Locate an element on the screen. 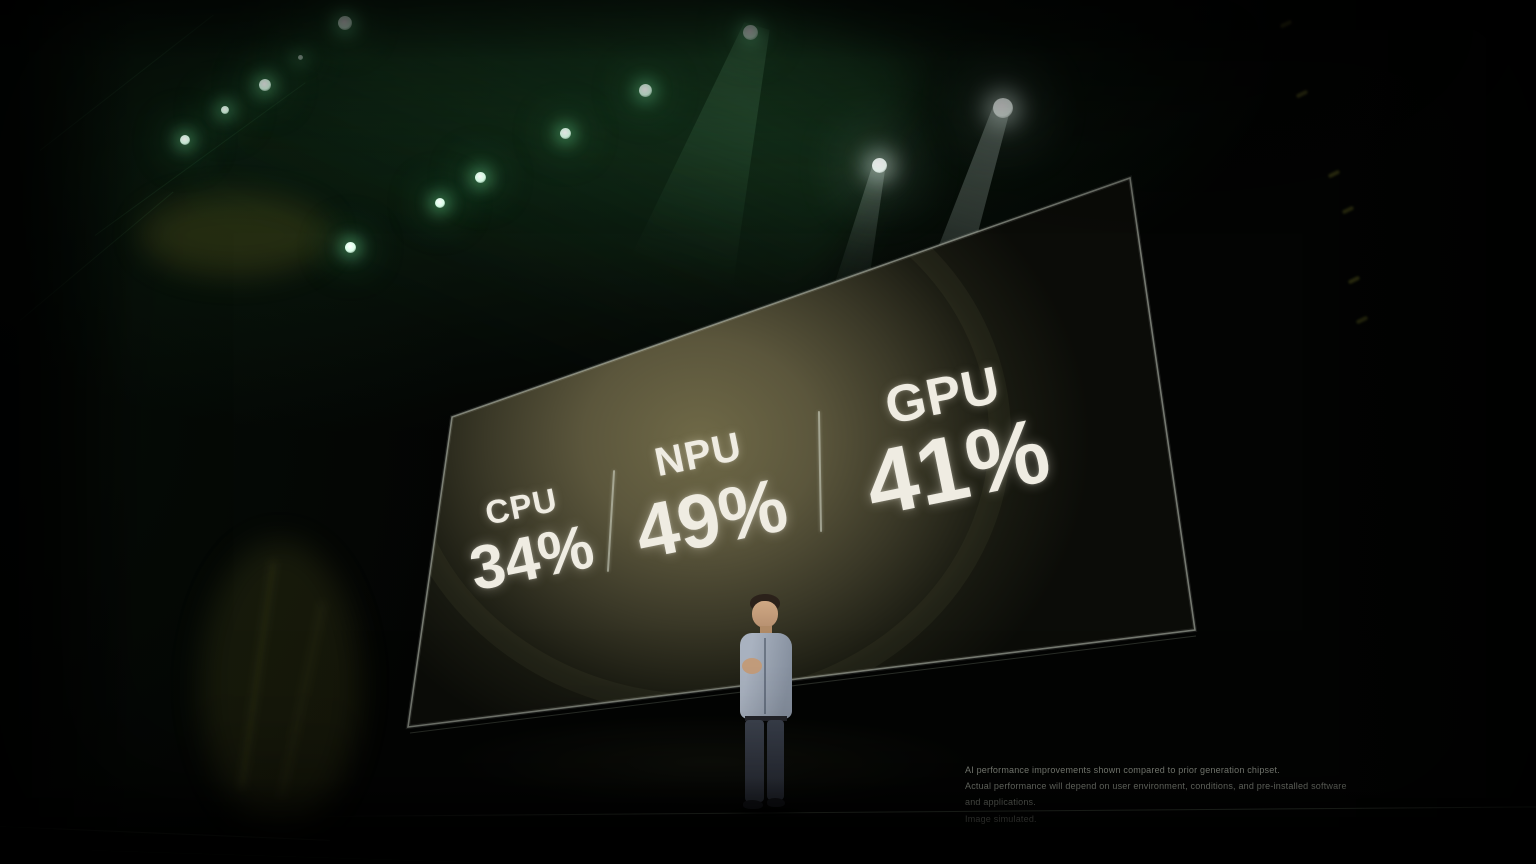 This screenshot has width=1536, height=864. presenter-shirt-placket is located at coordinates (765, 676).